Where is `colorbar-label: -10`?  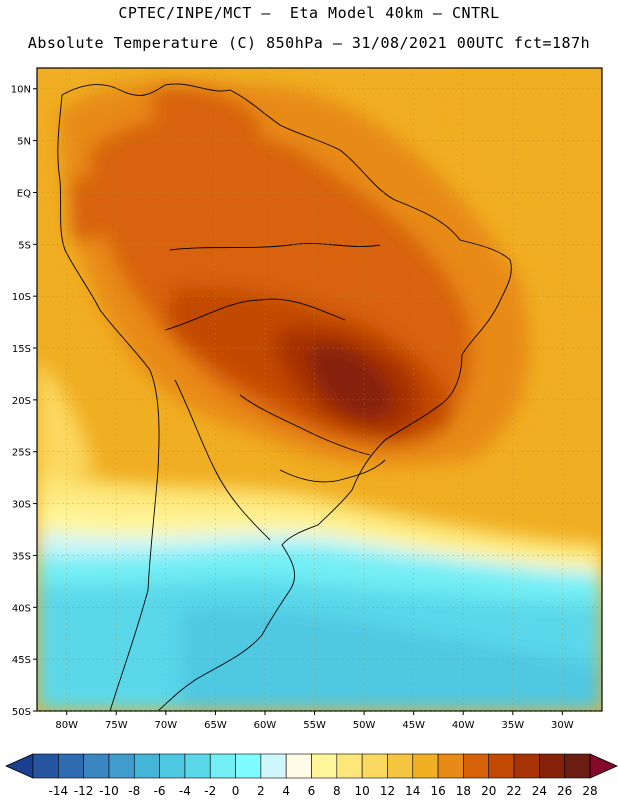 colorbar-label: -10 is located at coordinates (109, 791).